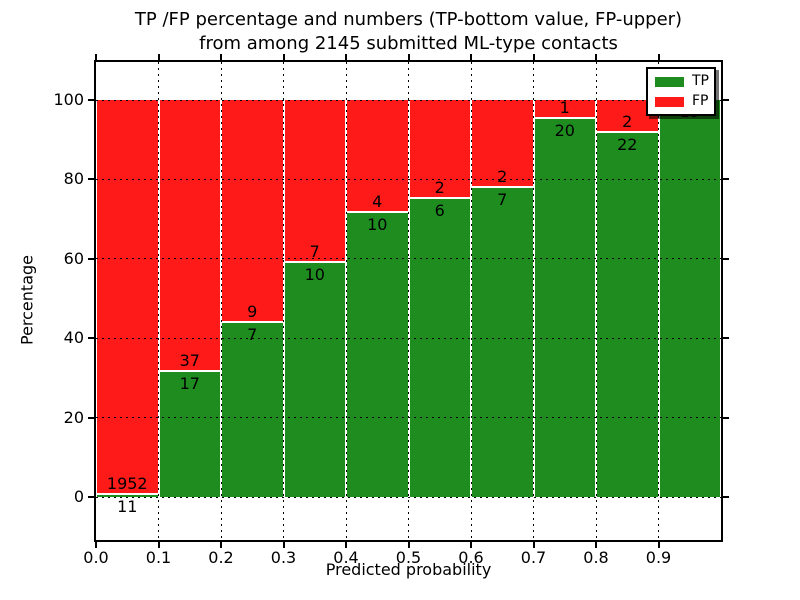 The width and height of the screenshot is (800, 600). I want to click on bar-tp-bin-0.2, so click(252, 410).